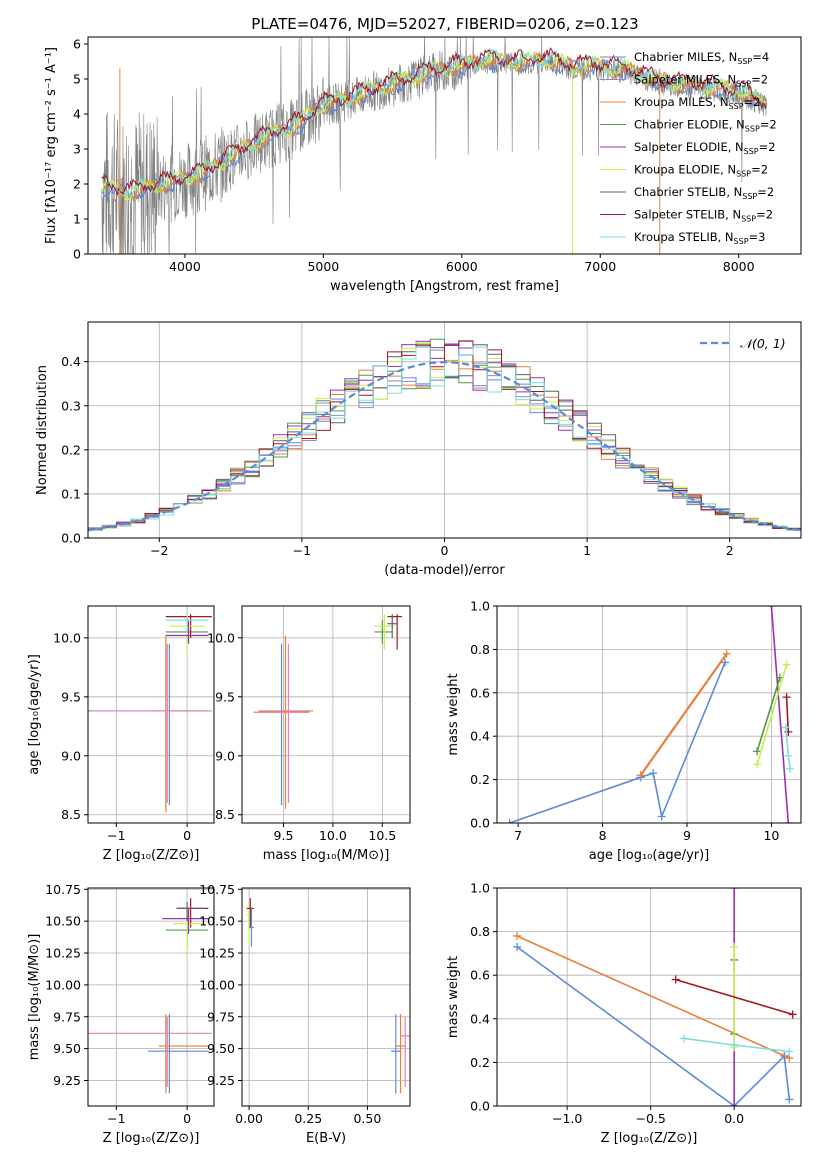 This screenshot has width=819, height=1170. What do you see at coordinates (67, 1048) in the screenshot?
I see `y-tick-label: 9.50` at bounding box center [67, 1048].